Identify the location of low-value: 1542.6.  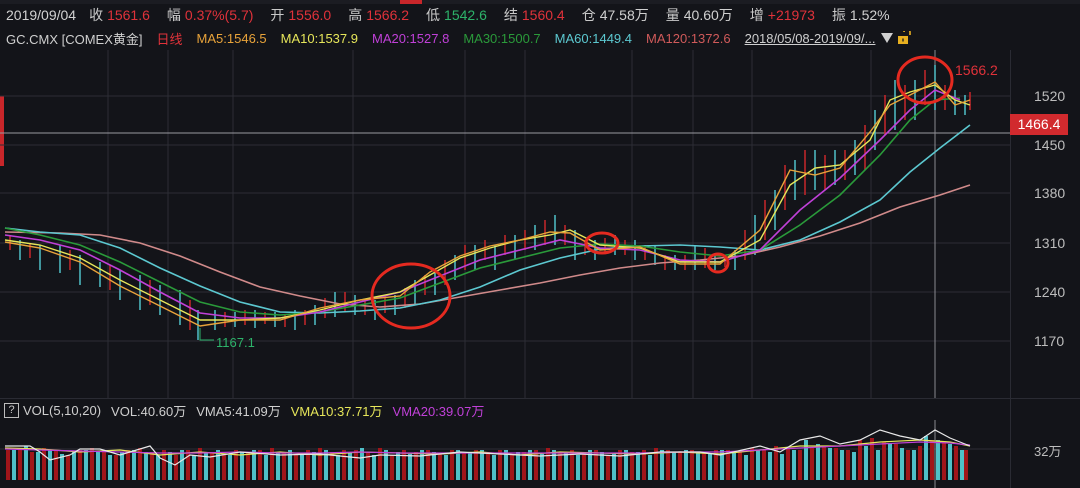
(465, 15).